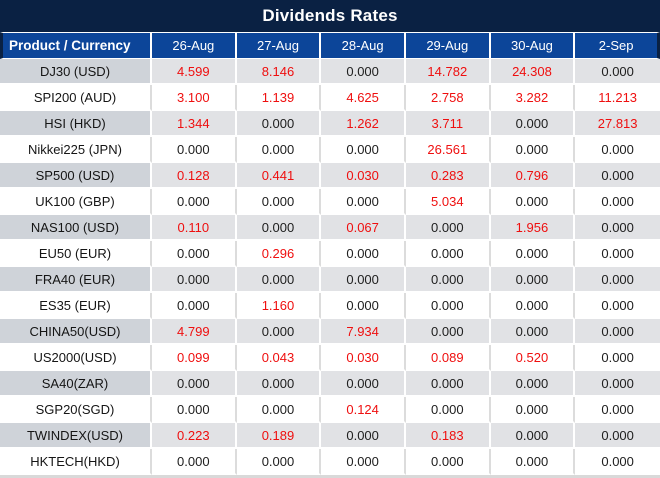 This screenshot has width=660, height=478. What do you see at coordinates (533, 45) in the screenshot?
I see `header-date-5: 30-Aug` at bounding box center [533, 45].